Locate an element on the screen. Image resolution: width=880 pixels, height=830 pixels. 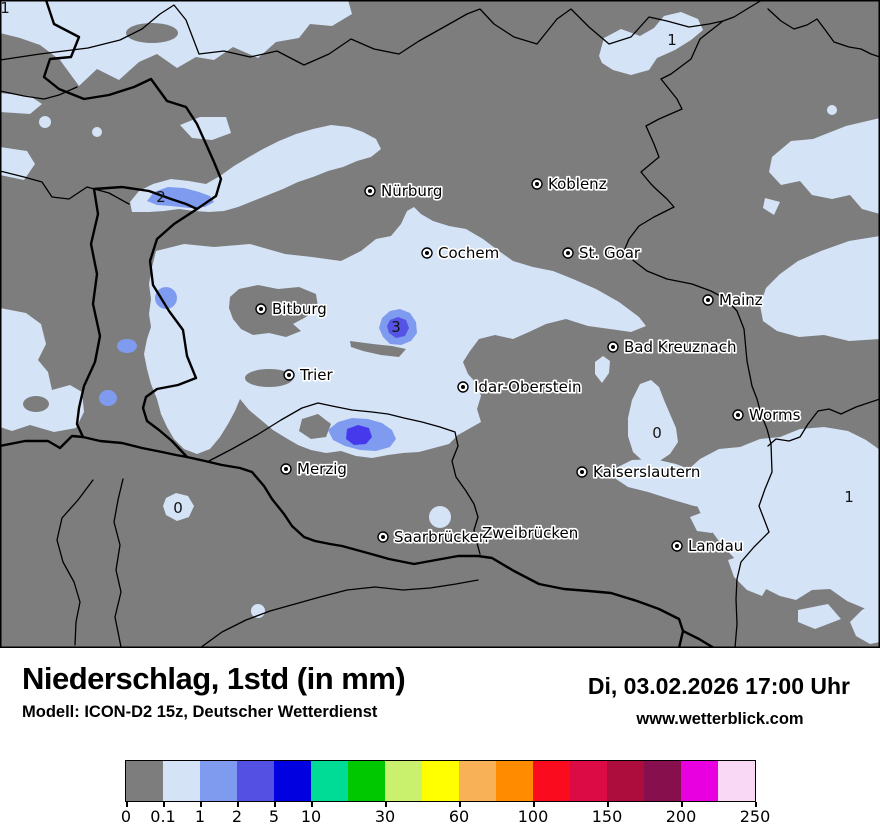
city-marker: Zweibrücken is located at coordinates (529, 533).